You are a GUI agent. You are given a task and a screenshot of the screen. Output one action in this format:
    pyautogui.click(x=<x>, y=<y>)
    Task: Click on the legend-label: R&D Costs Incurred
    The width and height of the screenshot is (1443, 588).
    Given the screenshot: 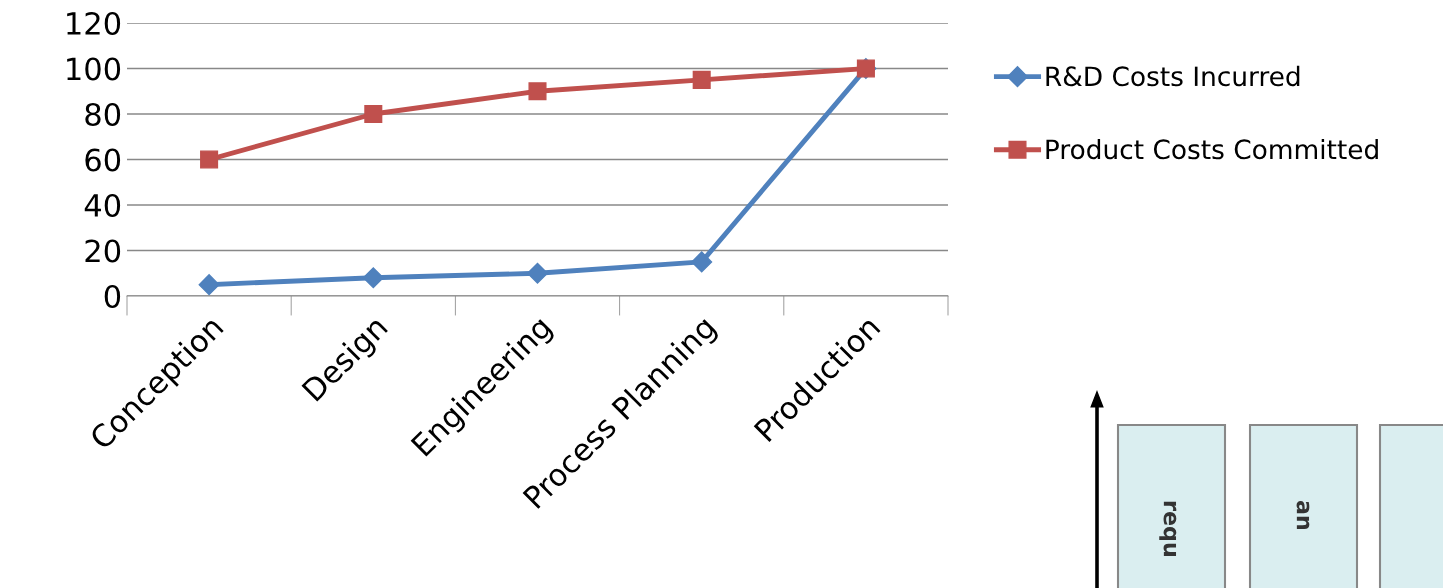 What is the action you would take?
    pyautogui.click(x=1173, y=76)
    